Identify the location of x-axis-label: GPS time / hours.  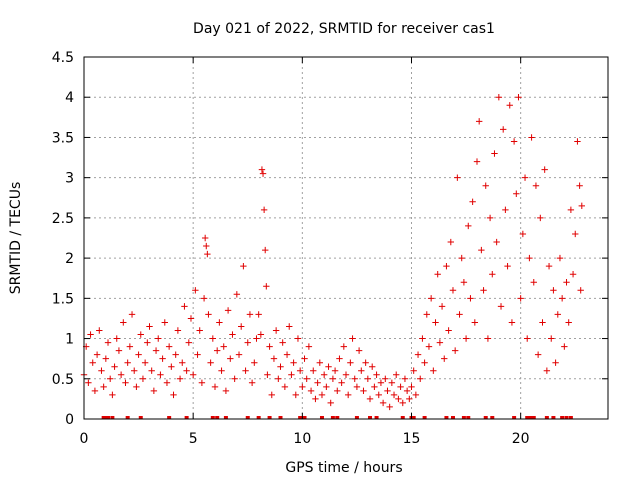
(343, 468).